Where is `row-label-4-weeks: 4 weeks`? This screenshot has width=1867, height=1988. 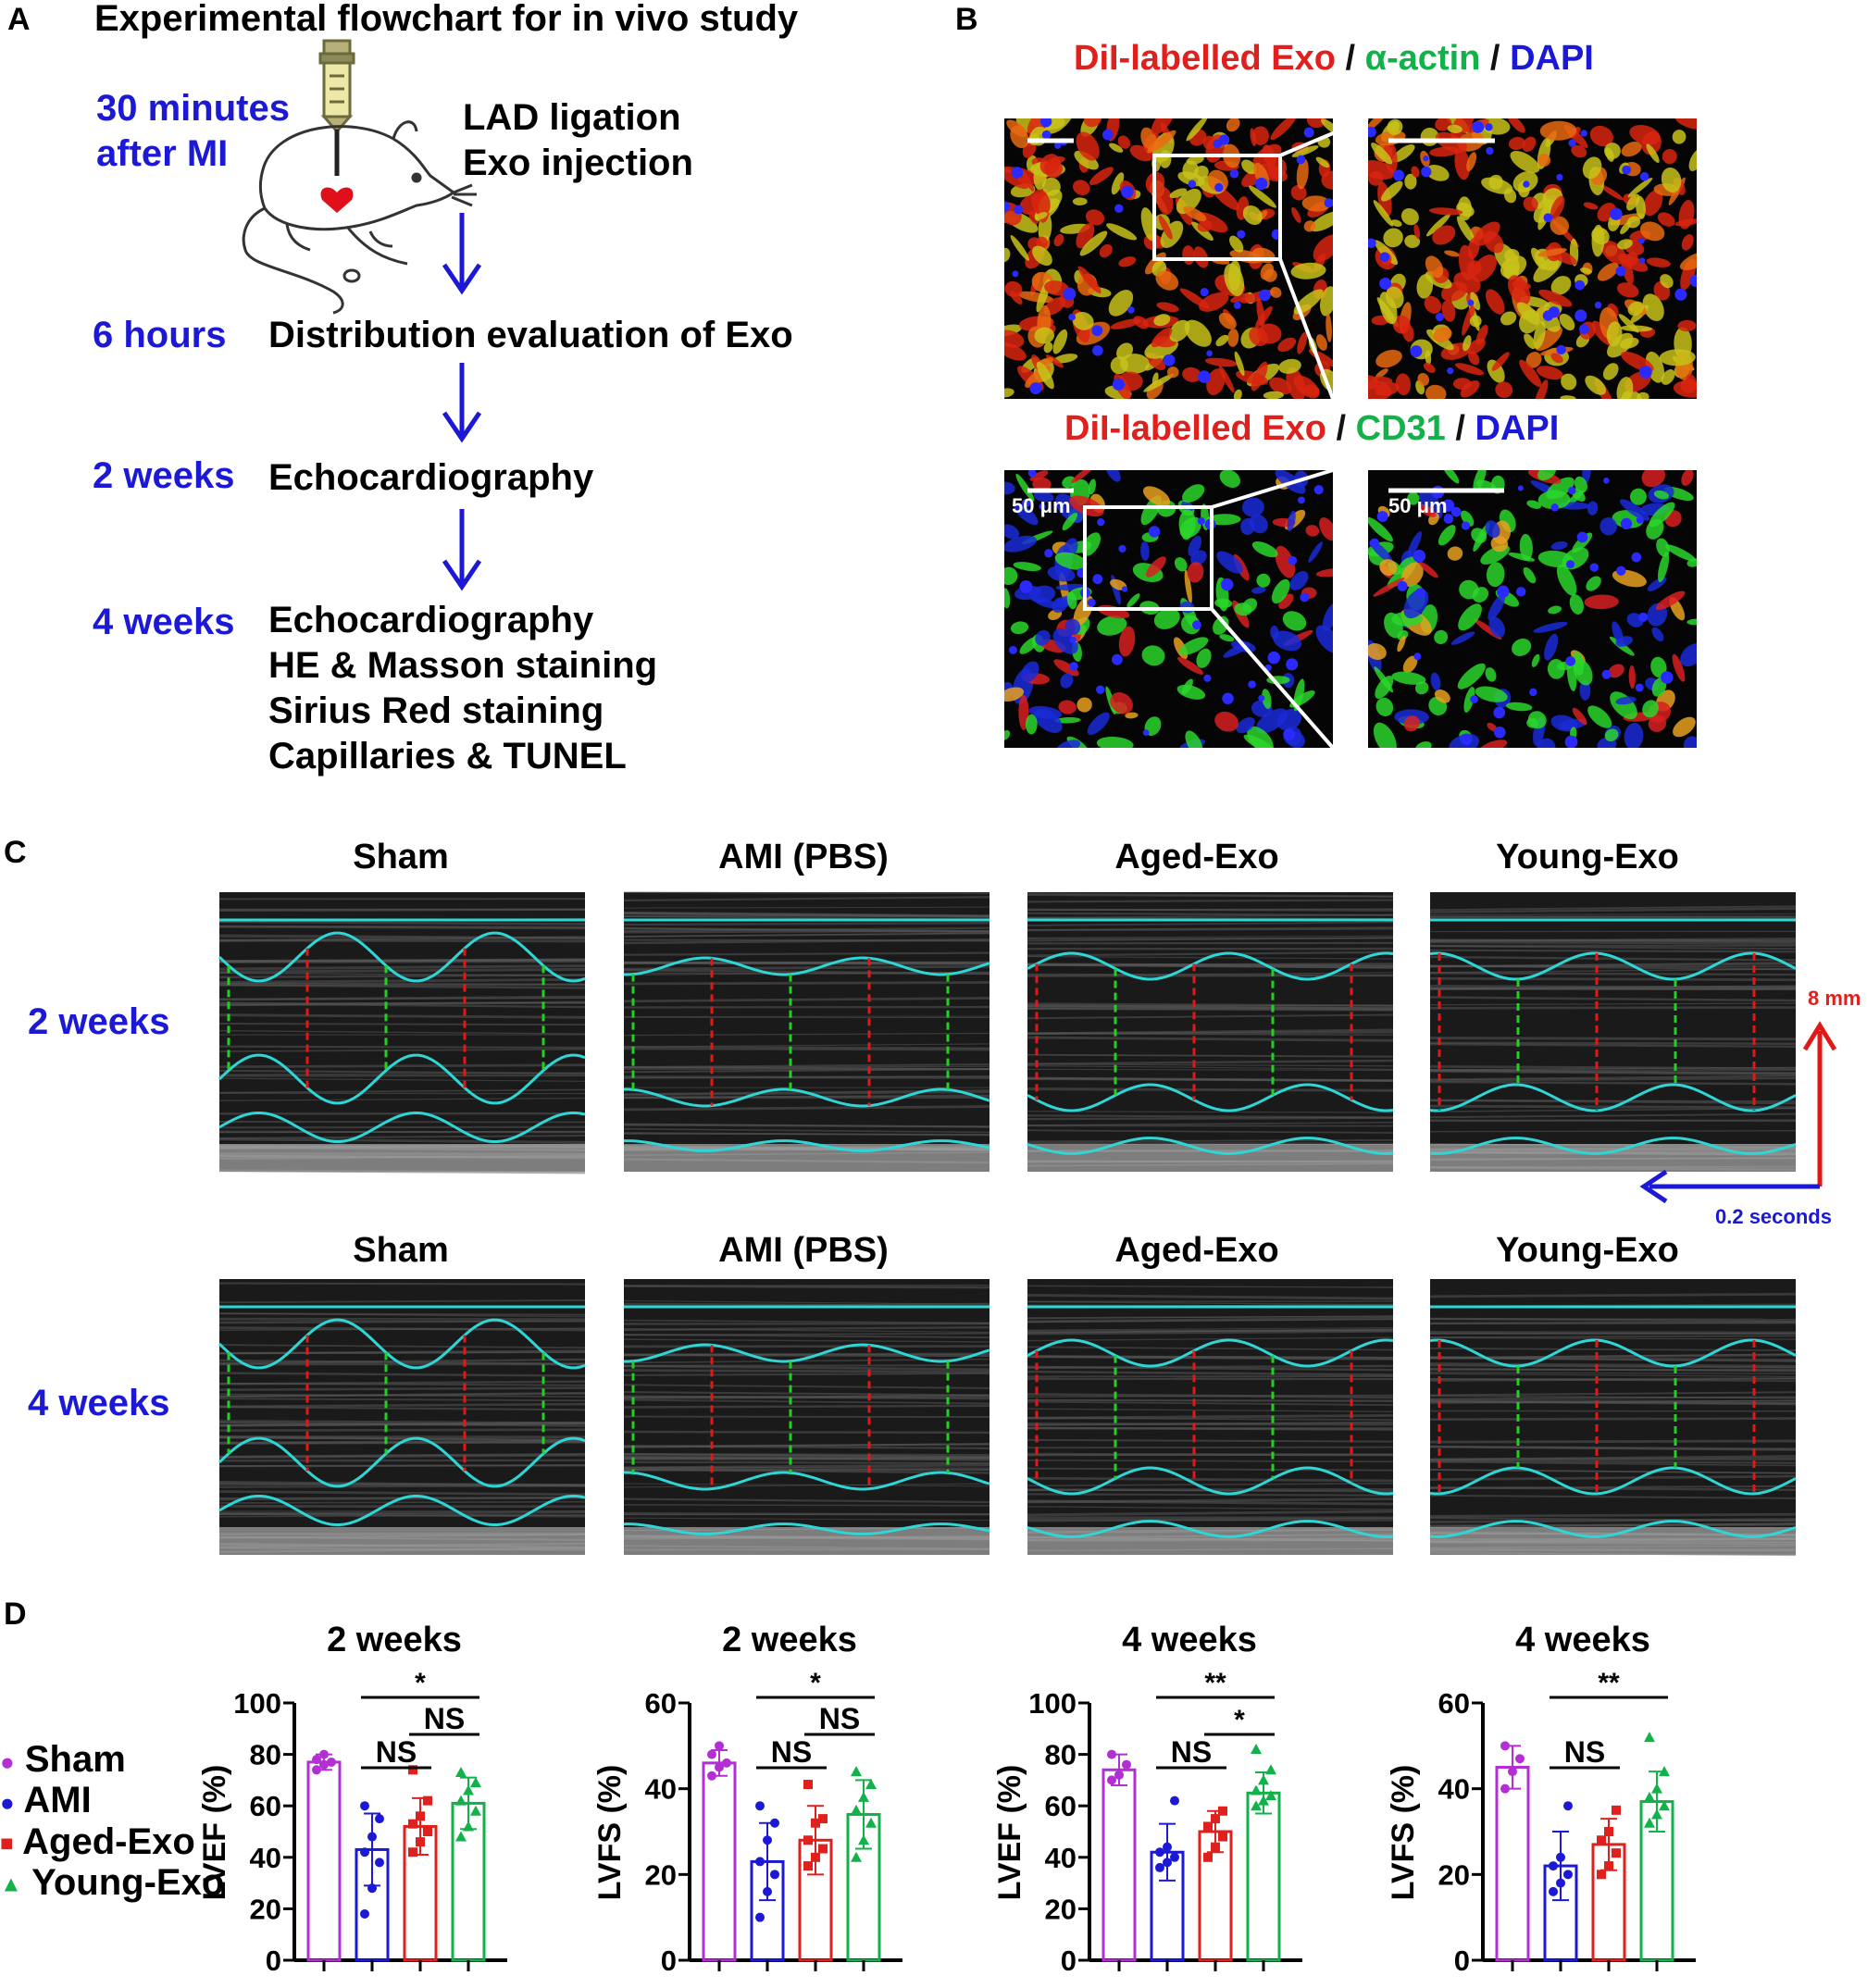
row-label-4-weeks: 4 weeks is located at coordinates (99, 1403).